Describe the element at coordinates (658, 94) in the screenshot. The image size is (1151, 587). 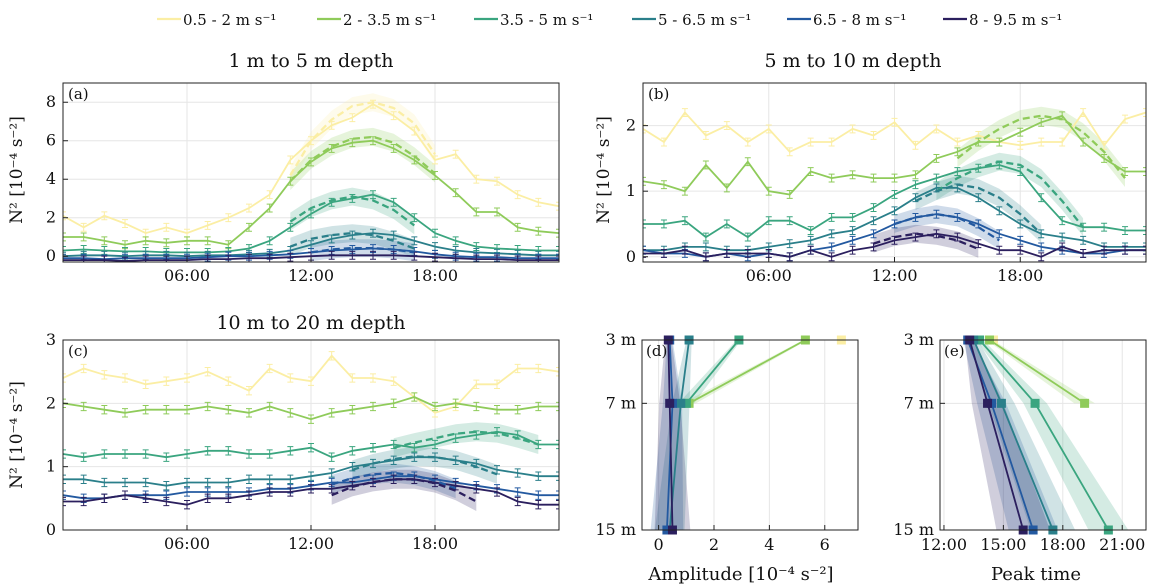
I see `panel-label: (b)` at that location.